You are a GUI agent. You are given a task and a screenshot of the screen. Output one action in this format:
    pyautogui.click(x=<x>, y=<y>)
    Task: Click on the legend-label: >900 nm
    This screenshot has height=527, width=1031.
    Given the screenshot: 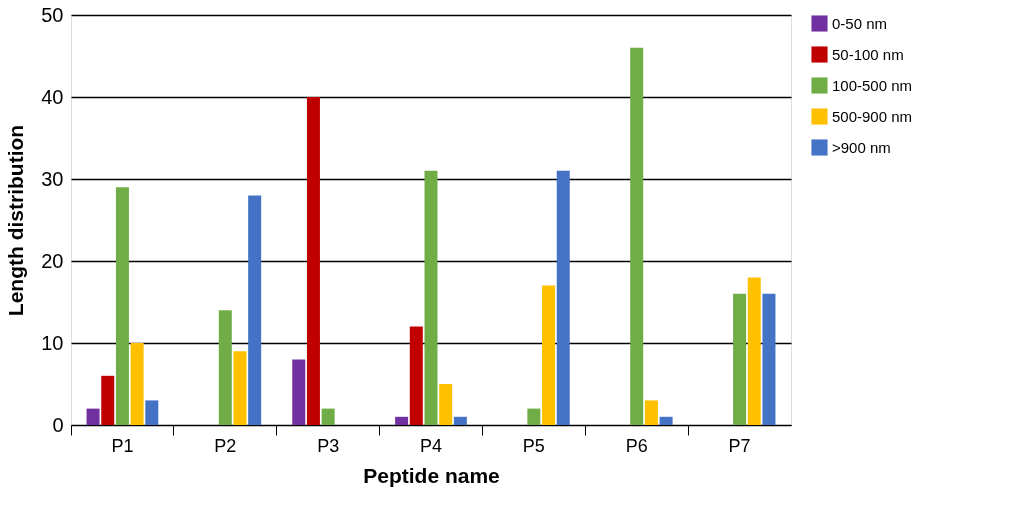 What is the action you would take?
    pyautogui.click(x=861, y=147)
    